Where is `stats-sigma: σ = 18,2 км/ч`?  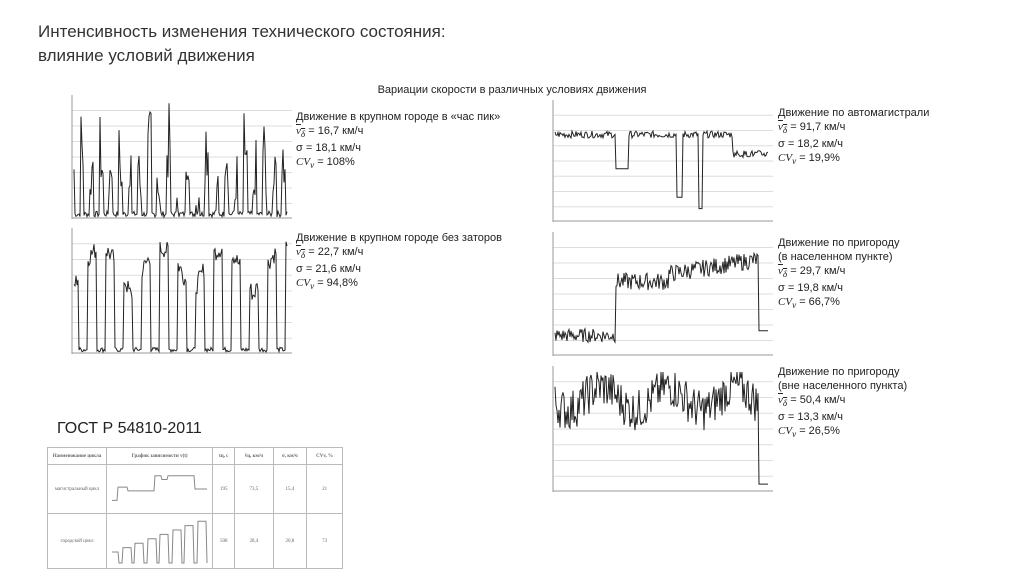
stats-sigma: σ = 18,2 км/ч is located at coordinates (810, 144).